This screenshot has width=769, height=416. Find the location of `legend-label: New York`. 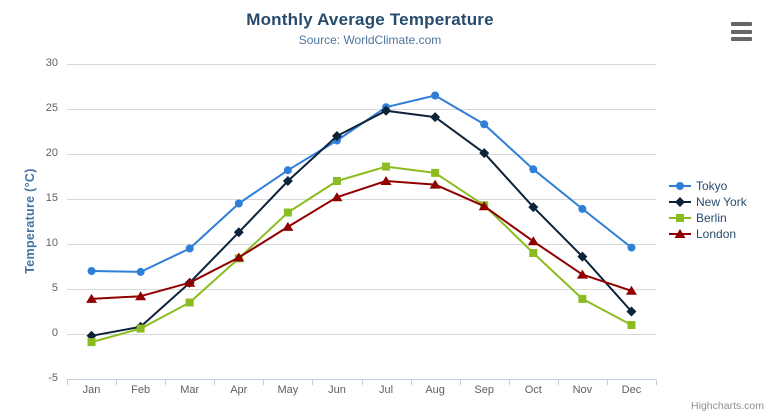

legend-label: New York is located at coordinates (721, 202).